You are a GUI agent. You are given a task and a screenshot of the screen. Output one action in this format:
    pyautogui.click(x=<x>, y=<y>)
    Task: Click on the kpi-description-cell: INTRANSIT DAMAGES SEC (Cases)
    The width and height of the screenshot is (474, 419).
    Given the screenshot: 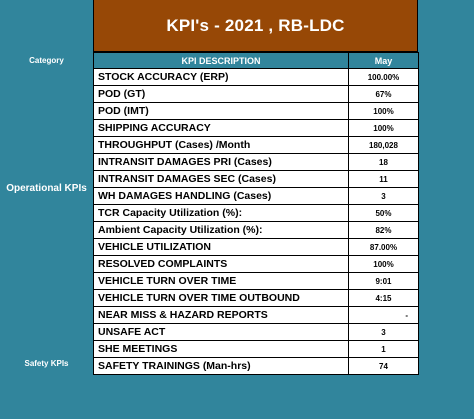 What is the action you would take?
    pyautogui.click(x=221, y=179)
    